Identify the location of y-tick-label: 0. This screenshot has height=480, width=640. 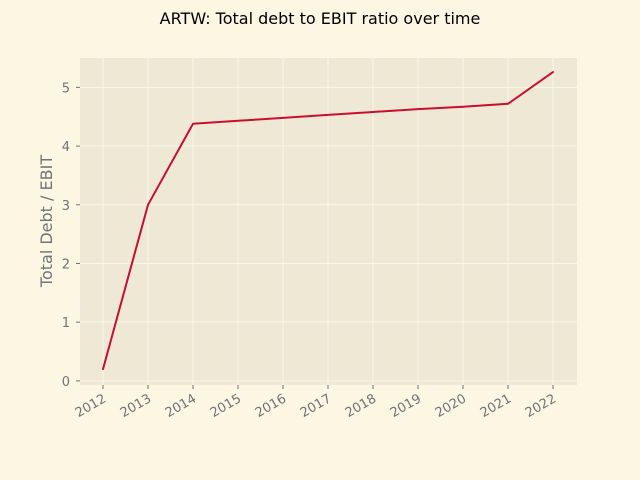
(66, 382).